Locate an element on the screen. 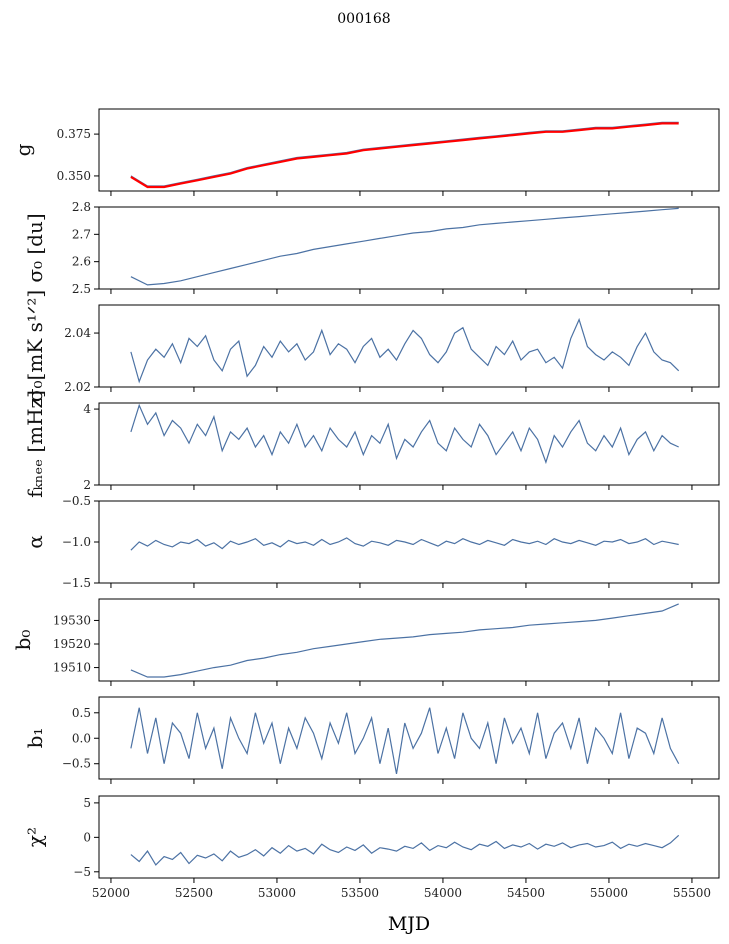  panel-2: 2.5 2.6 2.7 2.8 σ₀ [du] is located at coordinates (371, 248).